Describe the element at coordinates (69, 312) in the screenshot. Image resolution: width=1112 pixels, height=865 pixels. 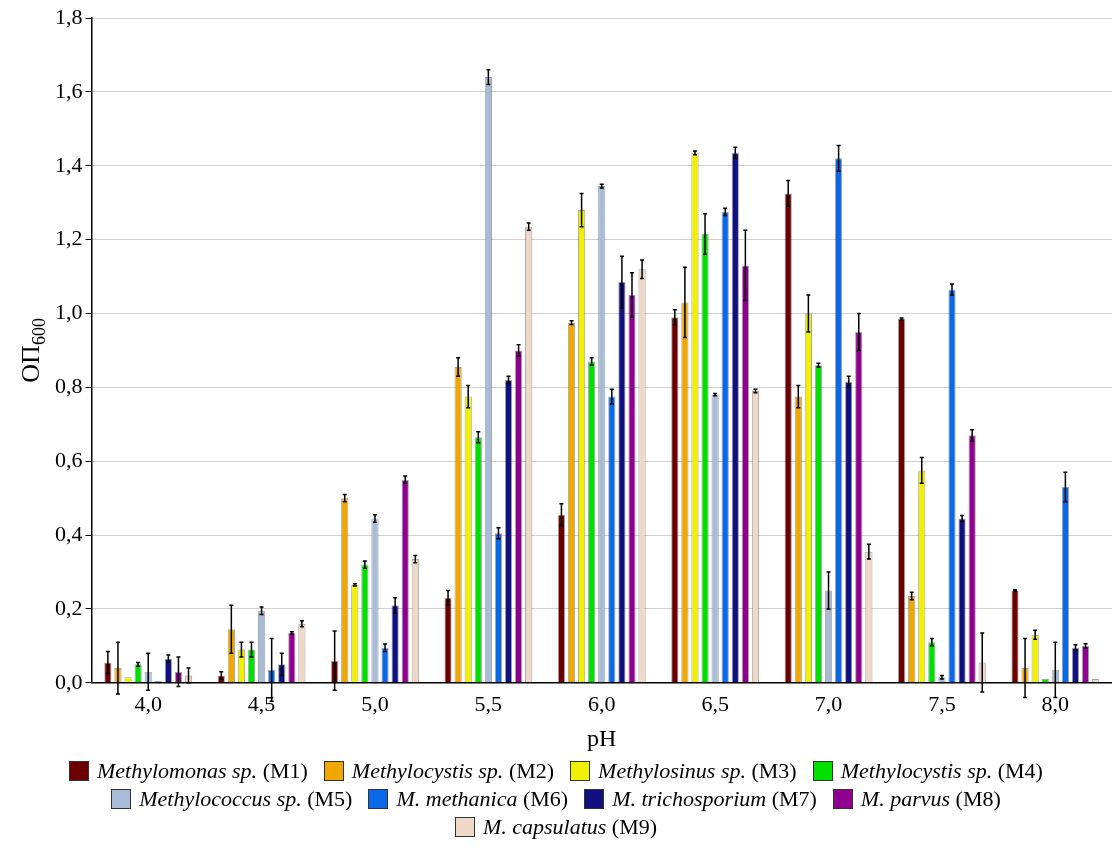
I see `y-tick-label: 1,0` at that location.